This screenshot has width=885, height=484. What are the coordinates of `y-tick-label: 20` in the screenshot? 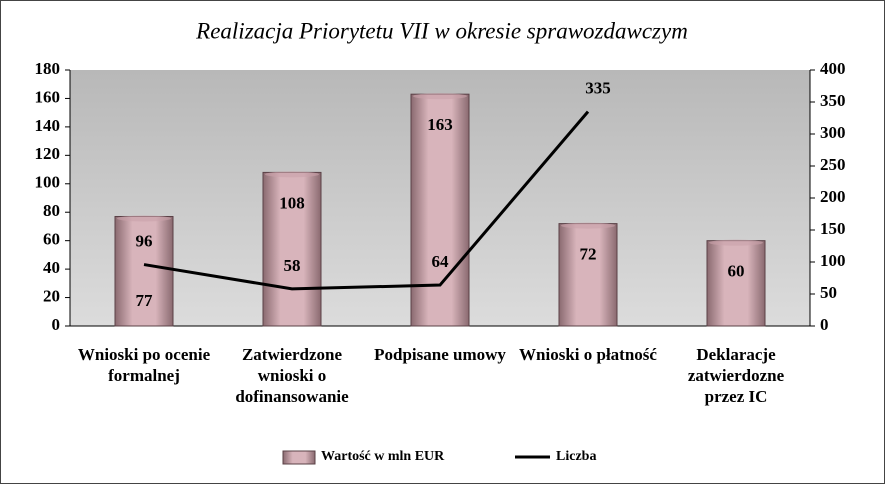 It's located at (51, 295).